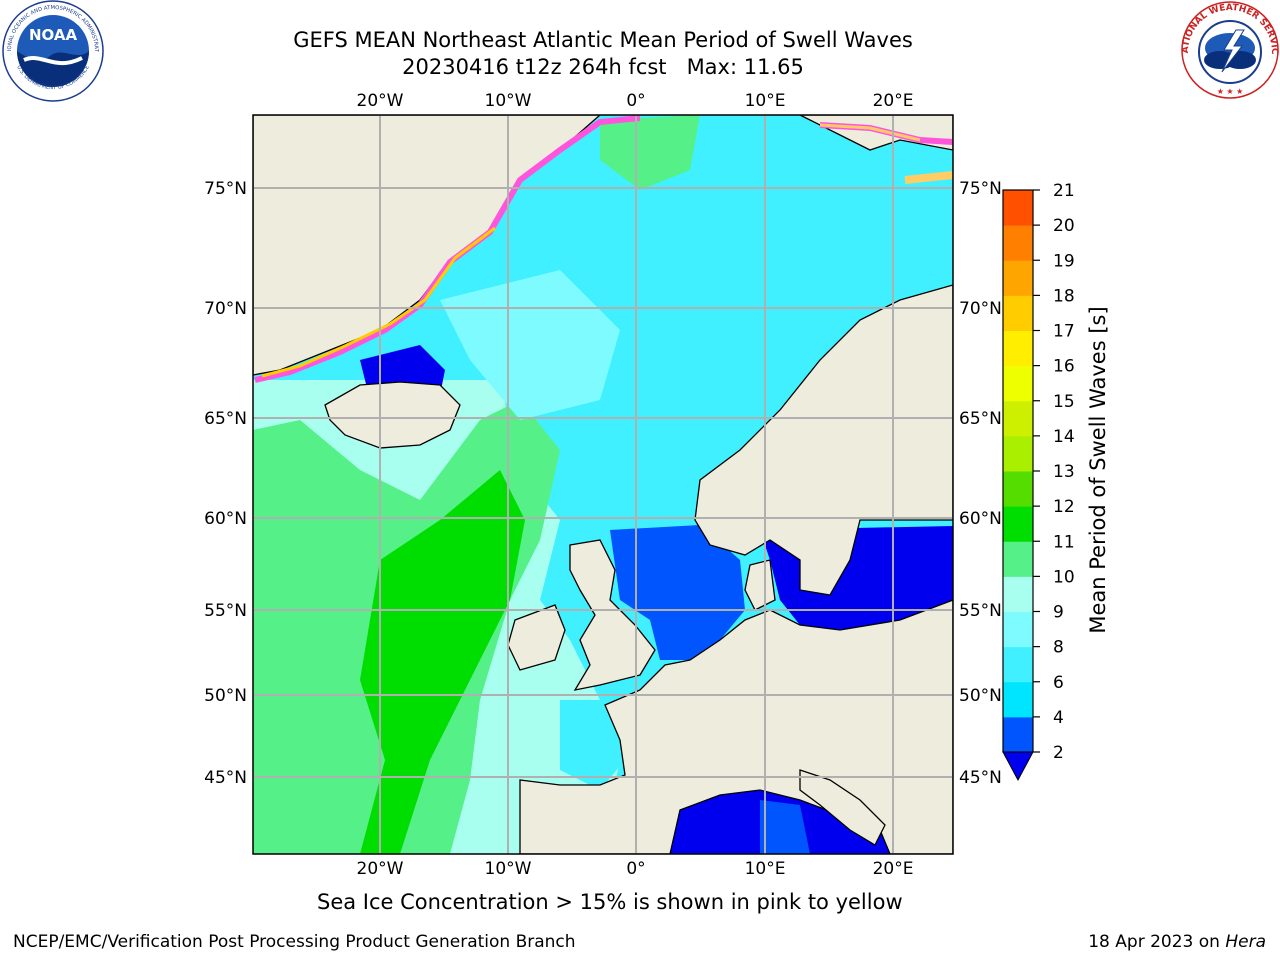 This screenshot has width=1280, height=960. Describe the element at coordinates (1038, 481) in the screenshot. I see `colorbar: 2 4 6 8 9 10 11 12 13 14 15 16 17 18 19 20 21` at that location.